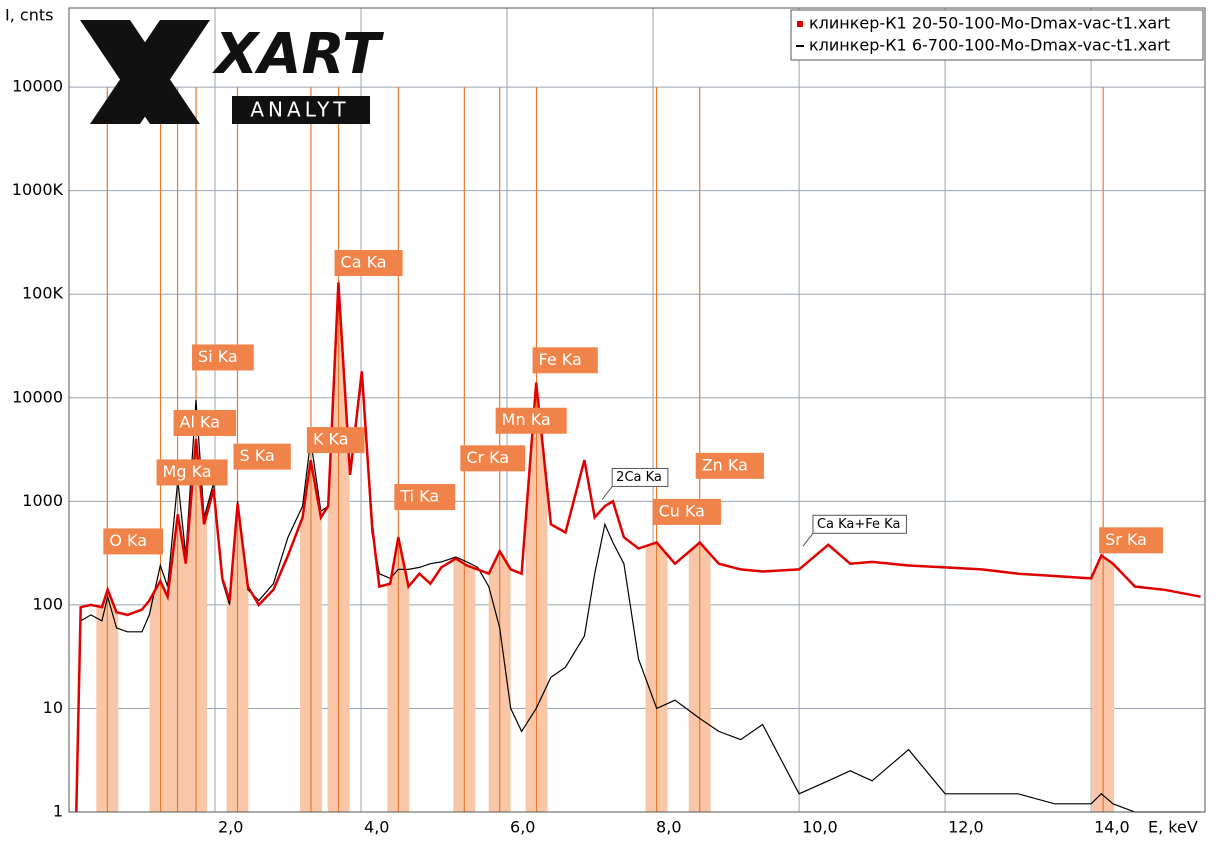  I want to click on element-label: Zn Ka, so click(725, 464).